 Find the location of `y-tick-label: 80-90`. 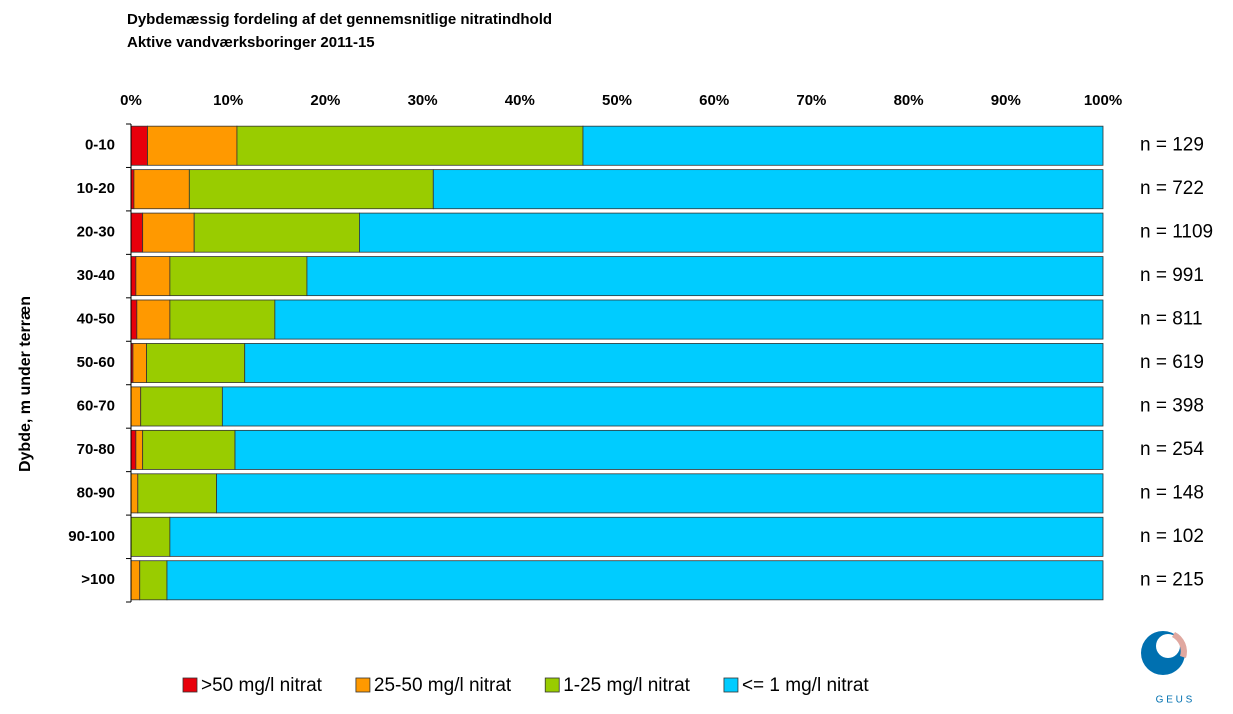

y-tick-label: 80-90 is located at coordinates (96, 492).